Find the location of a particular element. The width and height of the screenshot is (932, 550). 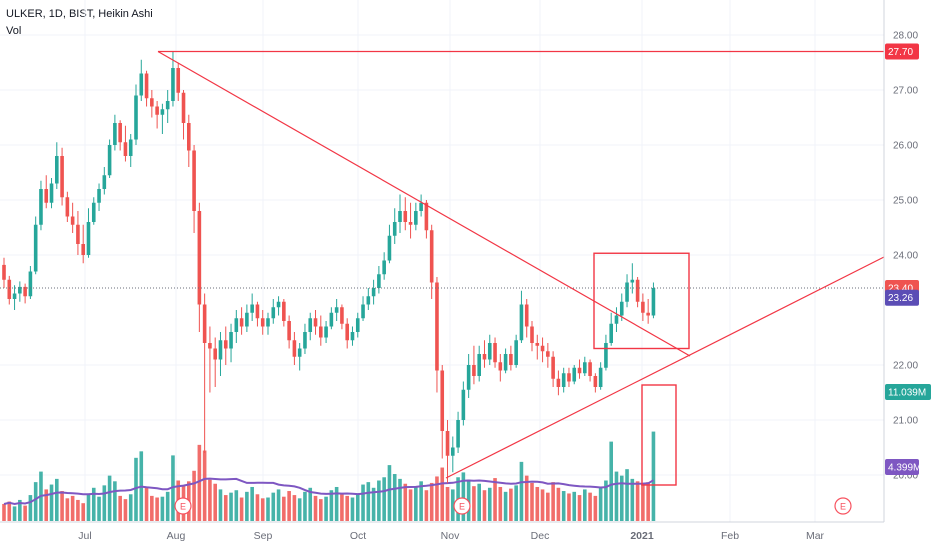

time-axis-tick-label: Oct is located at coordinates (358, 536).